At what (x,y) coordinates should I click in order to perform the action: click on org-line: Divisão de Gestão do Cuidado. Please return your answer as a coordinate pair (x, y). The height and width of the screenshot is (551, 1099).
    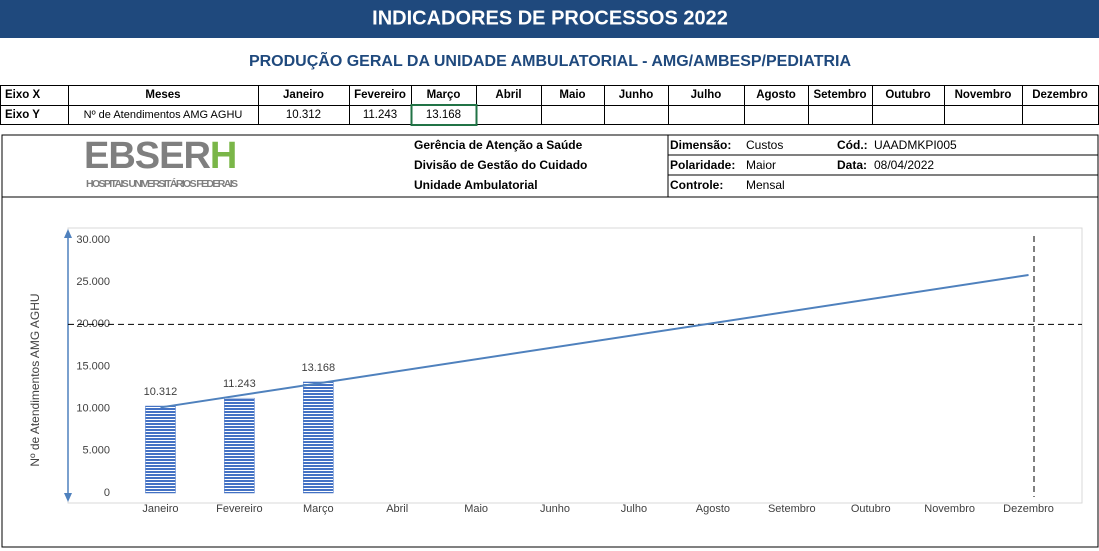
    Looking at the image, I should click on (500, 165).